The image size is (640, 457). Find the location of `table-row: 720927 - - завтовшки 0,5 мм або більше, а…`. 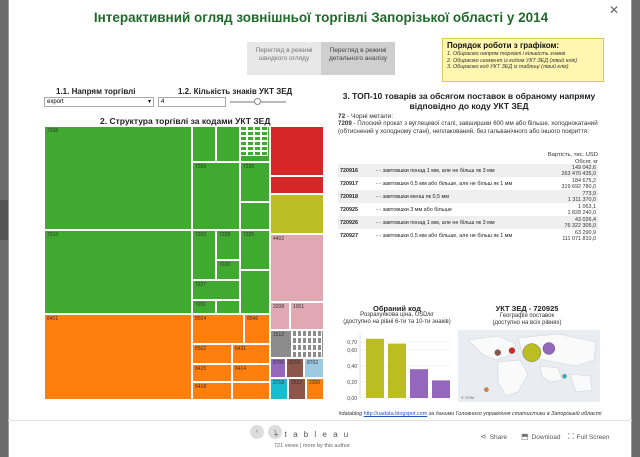

table-row: 720927 - - завтовшки 0,5 мм або більше, а… is located at coordinates (468, 235).